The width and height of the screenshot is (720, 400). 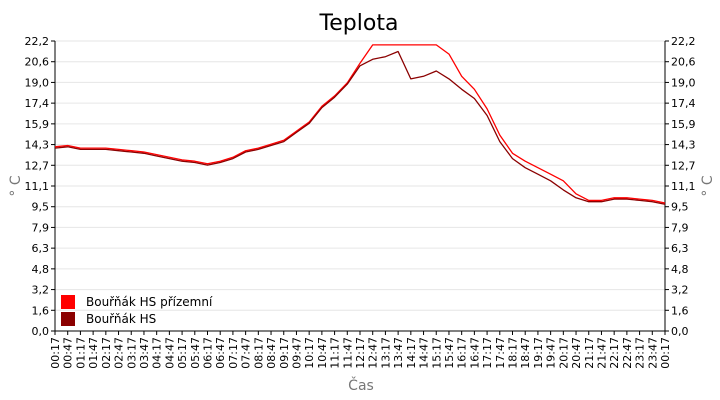 What do you see at coordinates (601, 353) in the screenshot?
I see `x-tick-label: 21:47` at bounding box center [601, 353].